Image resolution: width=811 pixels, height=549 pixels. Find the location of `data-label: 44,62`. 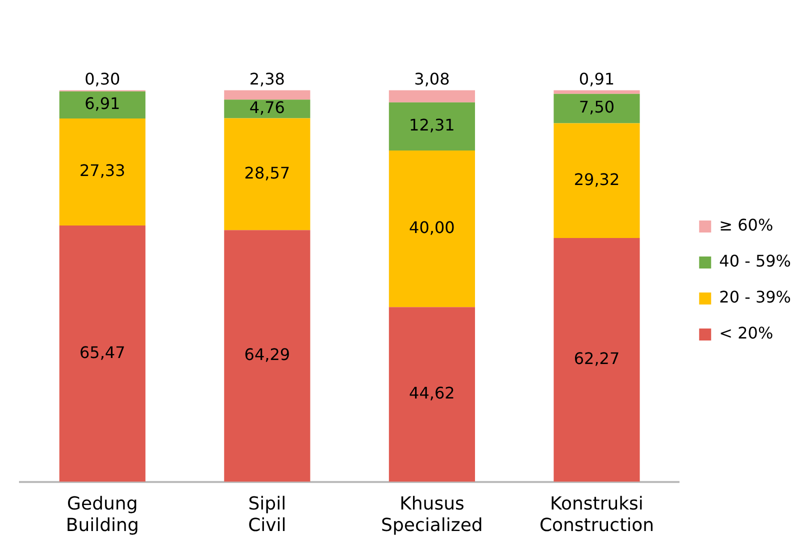

data-label: 44,62 is located at coordinates (432, 393).